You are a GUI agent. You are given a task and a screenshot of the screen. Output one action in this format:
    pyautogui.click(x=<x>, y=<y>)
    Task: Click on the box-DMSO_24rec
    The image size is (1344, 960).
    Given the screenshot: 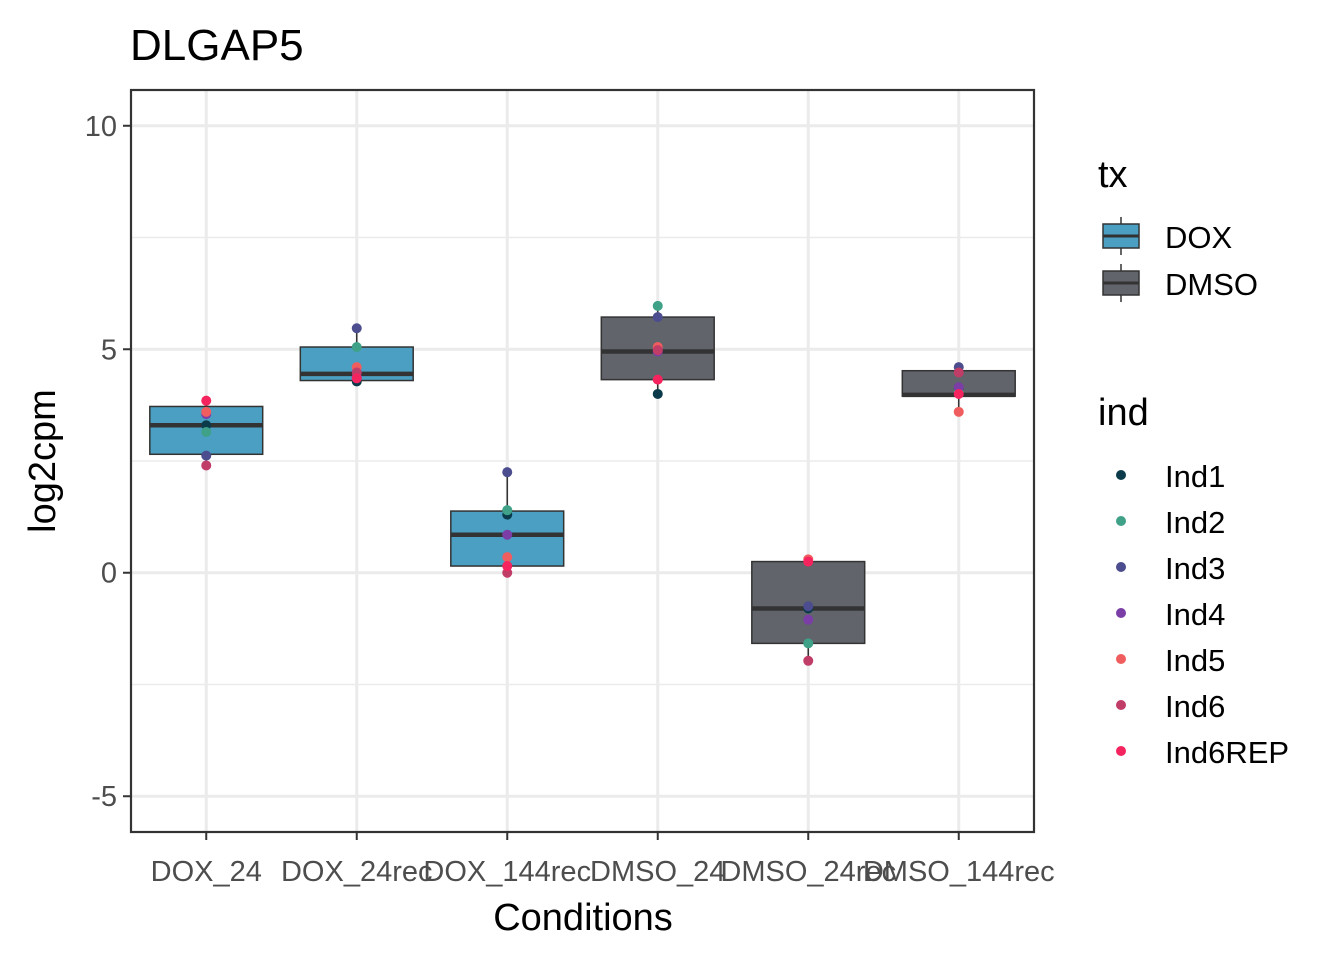 What is the action you would take?
    pyautogui.click(x=808, y=602)
    